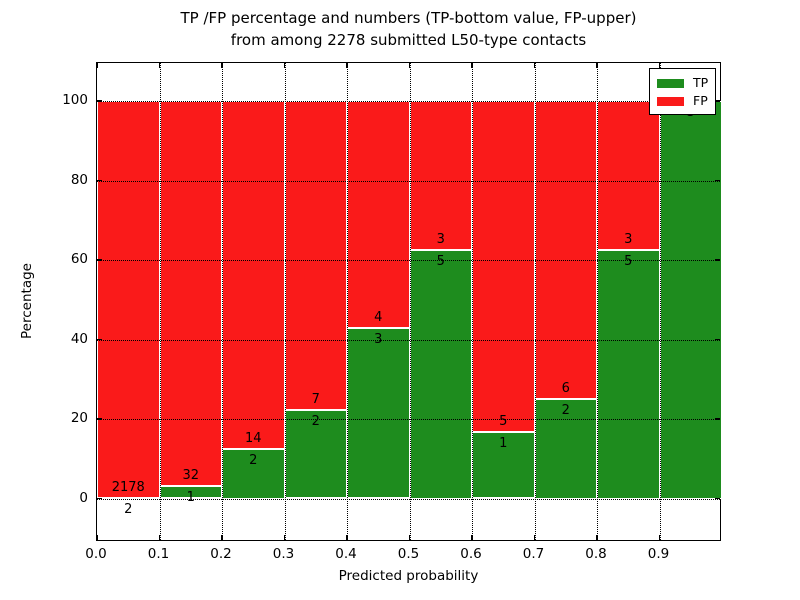 Image resolution: width=800 pixels, height=600 pixels. Describe the element at coordinates (670, 83) in the screenshot. I see `tp-legend-swatch` at that location.